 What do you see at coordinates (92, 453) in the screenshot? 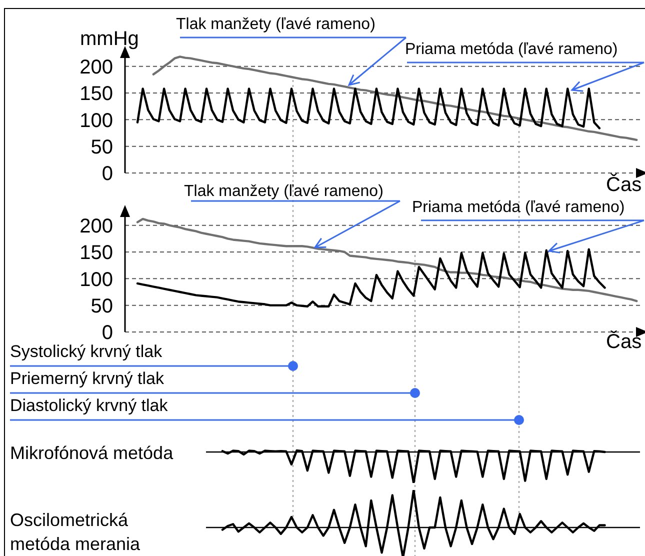
I see `y-axis-title: Mikrofónová metóda` at bounding box center [92, 453].